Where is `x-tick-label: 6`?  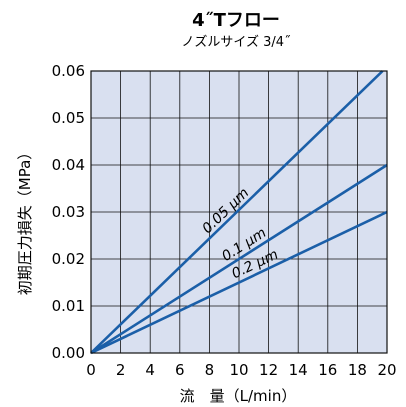 x-tick-label: 6 is located at coordinates (180, 370).